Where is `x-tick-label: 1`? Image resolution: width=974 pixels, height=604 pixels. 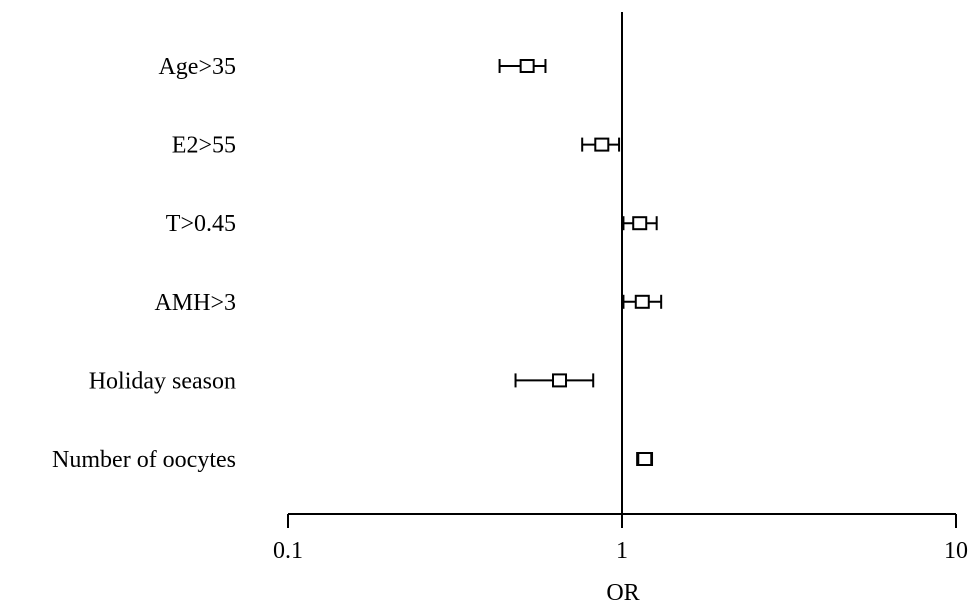 x-tick-label: 1 is located at coordinates (622, 551).